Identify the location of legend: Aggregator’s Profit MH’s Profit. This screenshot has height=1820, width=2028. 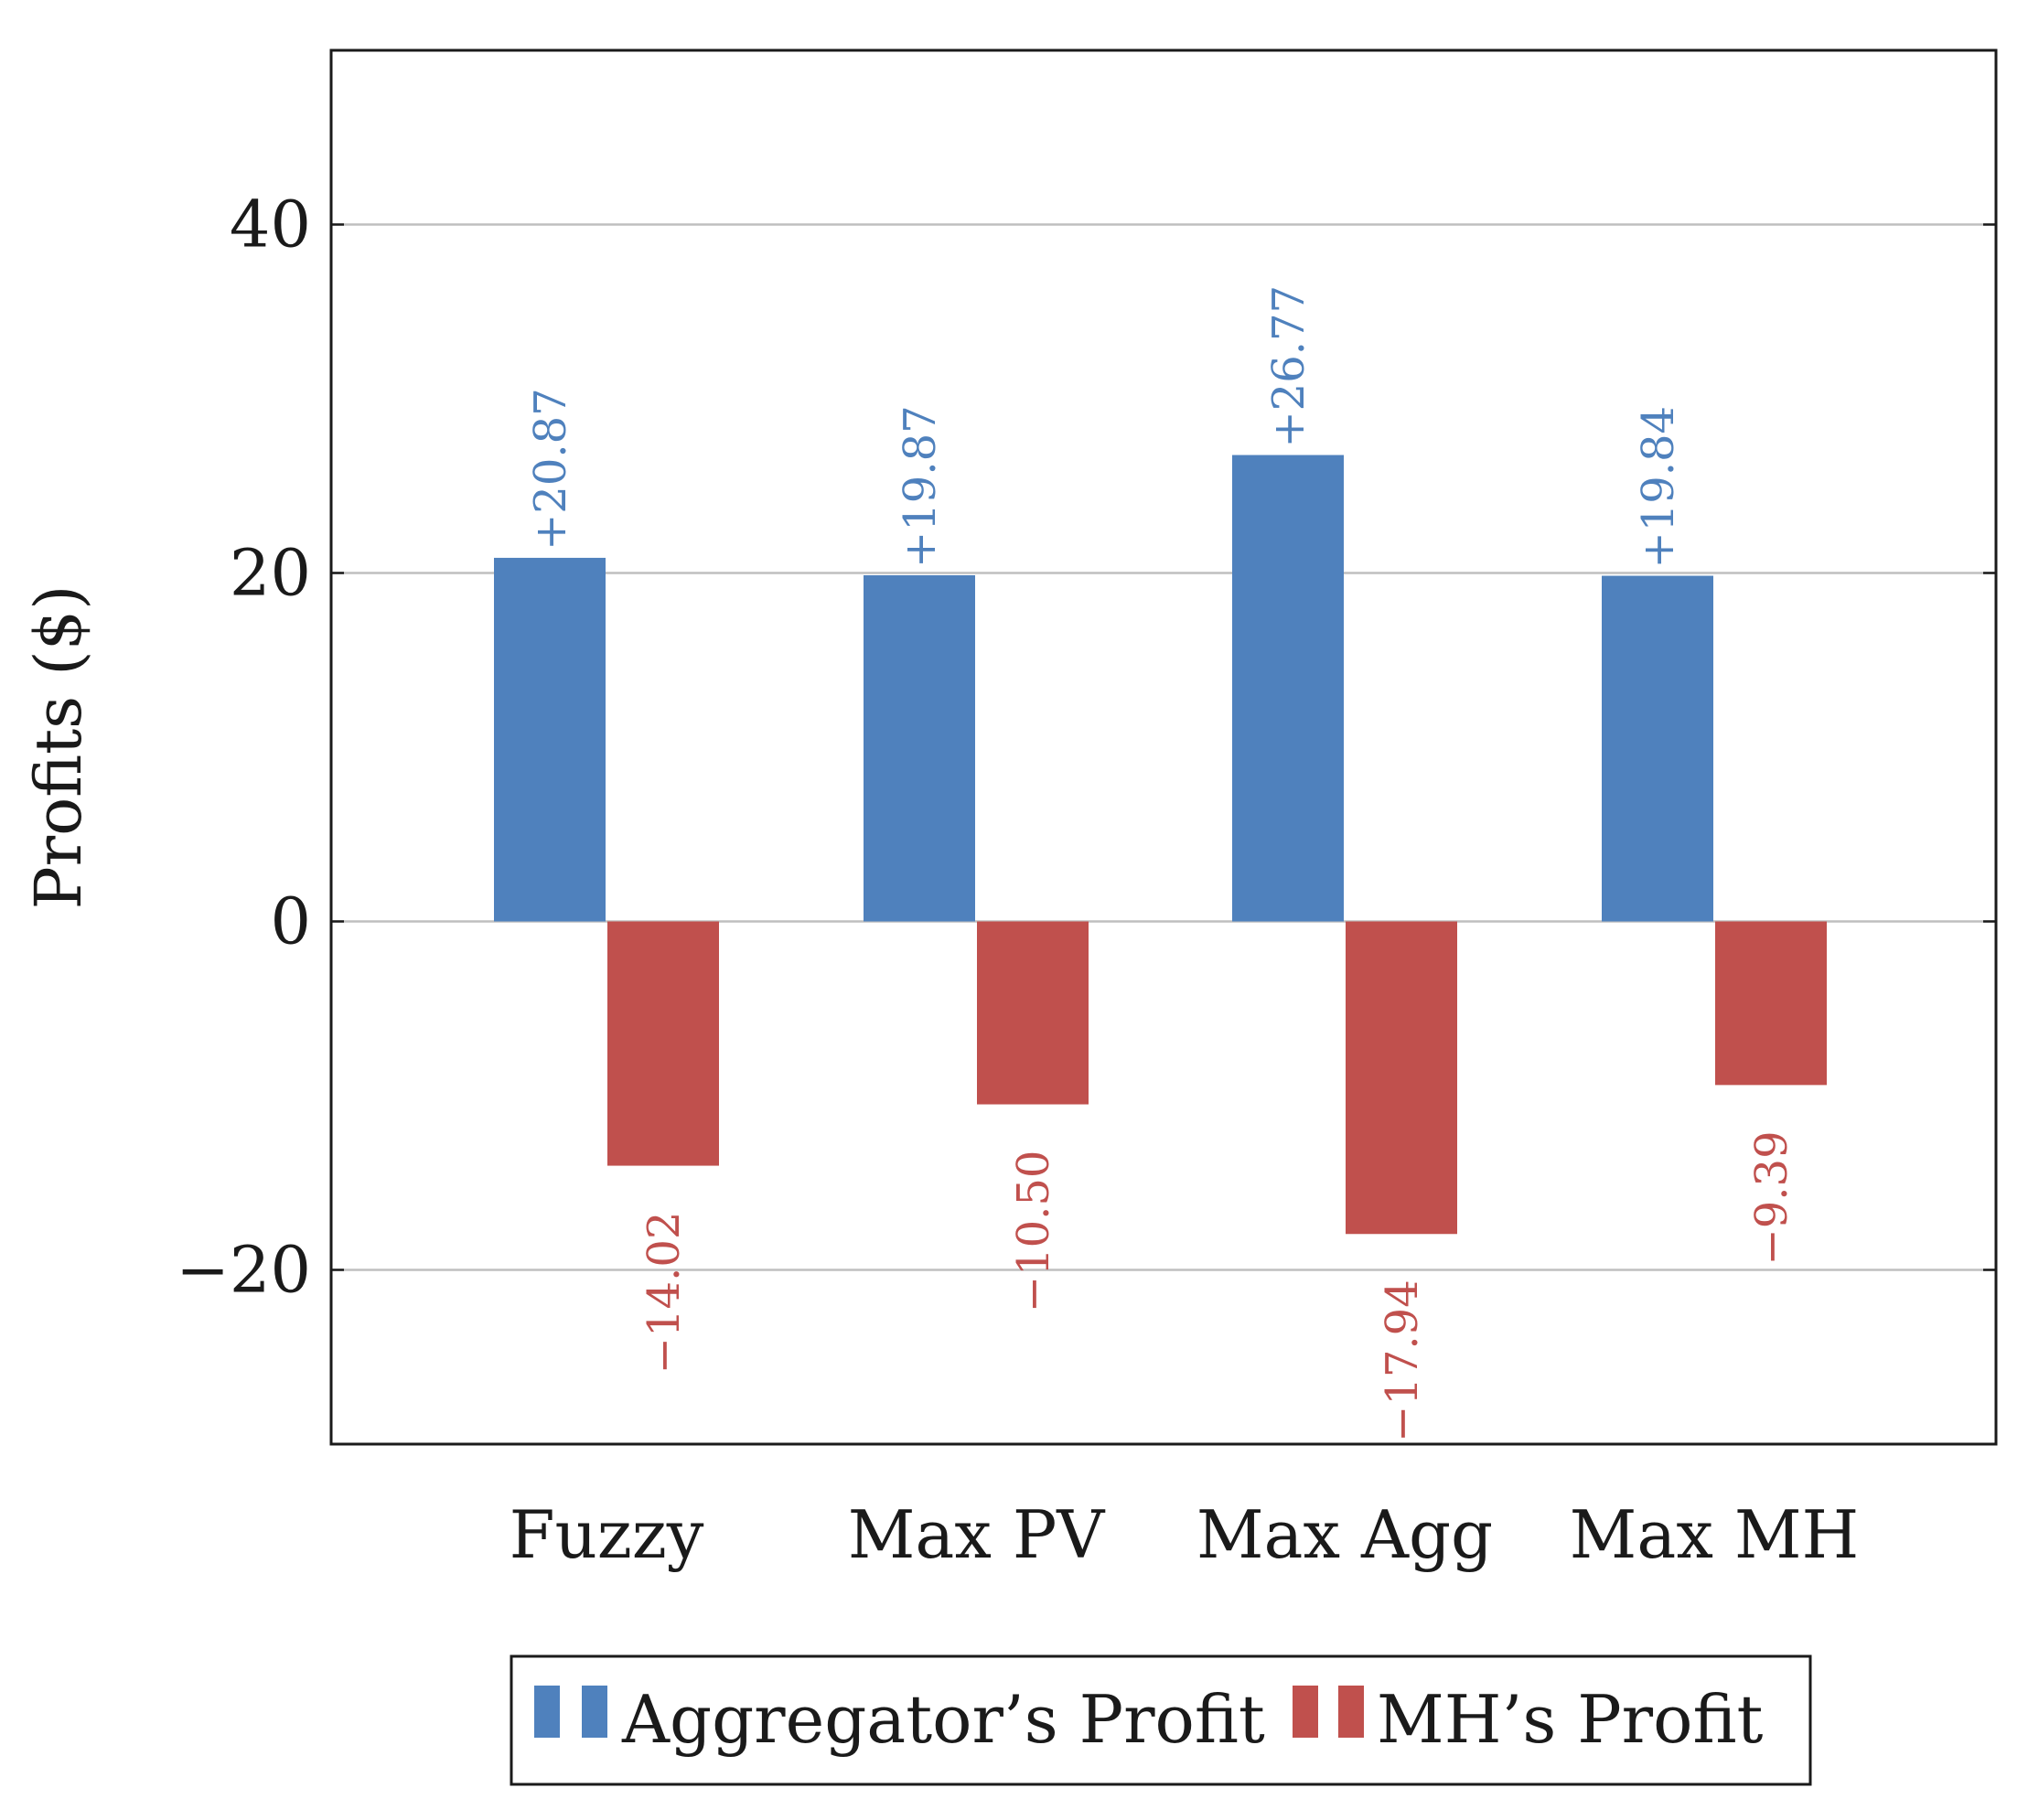
(1161, 1720).